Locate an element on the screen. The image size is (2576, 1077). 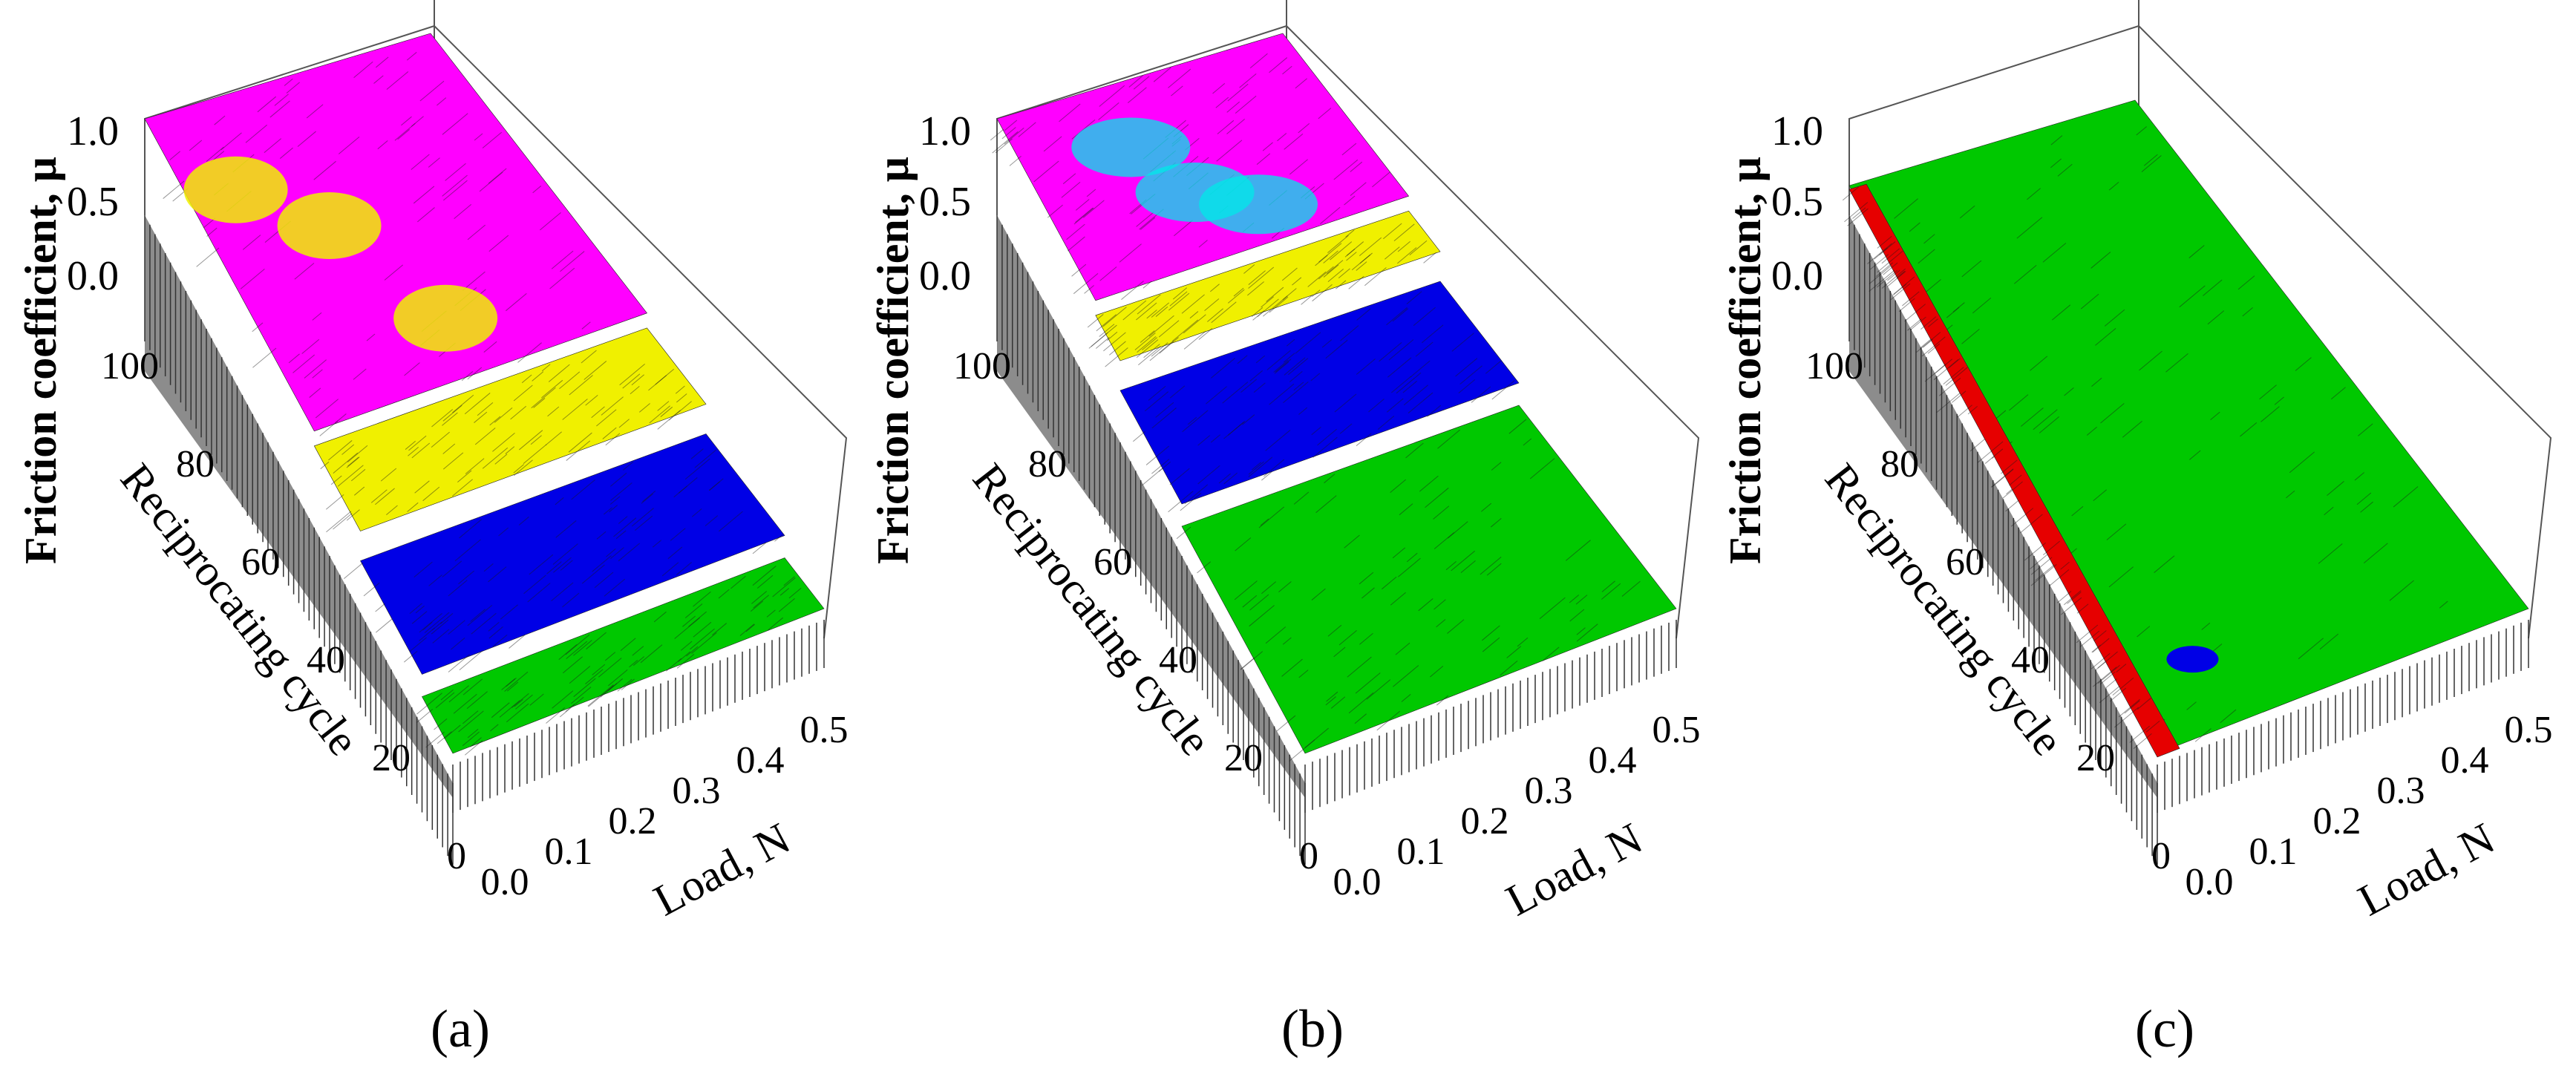
y-tick-label: 40 is located at coordinates (2030, 660).